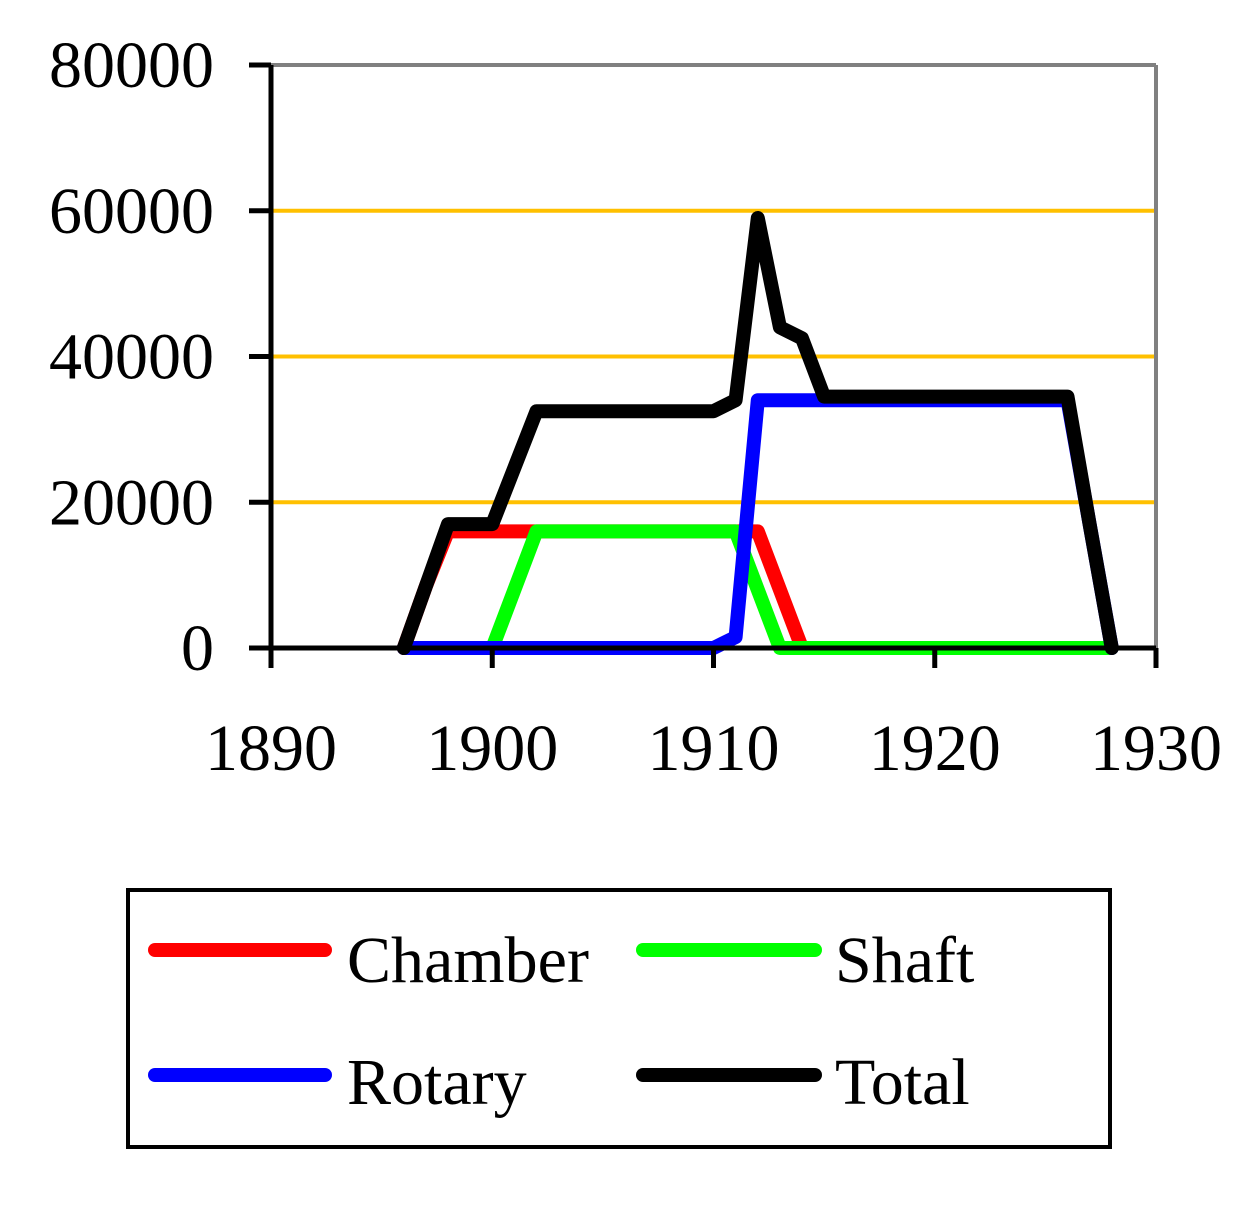 This screenshot has height=1208, width=1260. Describe the element at coordinates (468, 960) in the screenshot. I see `legend-label-chamber: Chamber` at that location.